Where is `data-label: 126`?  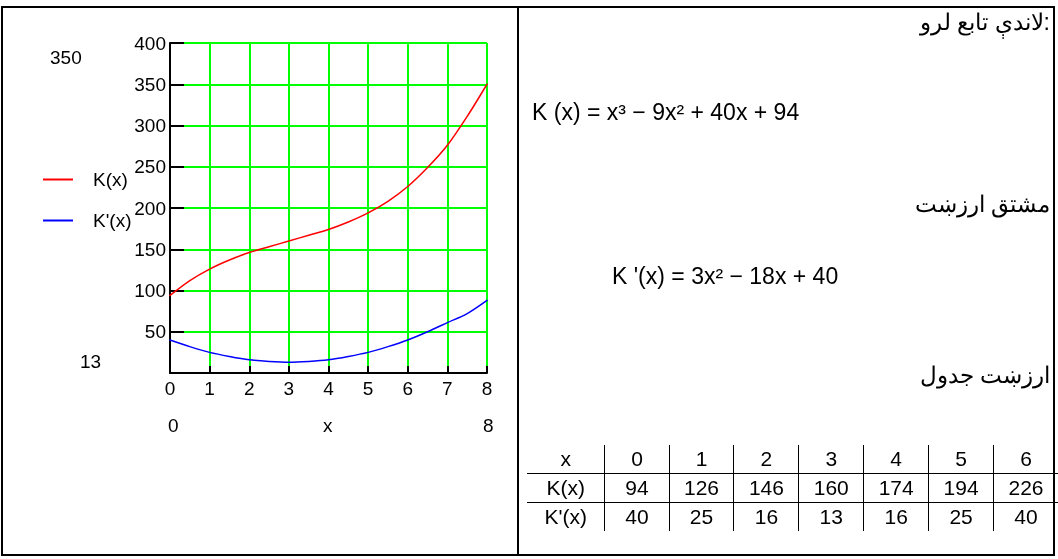 data-label: 126 is located at coordinates (701, 488).